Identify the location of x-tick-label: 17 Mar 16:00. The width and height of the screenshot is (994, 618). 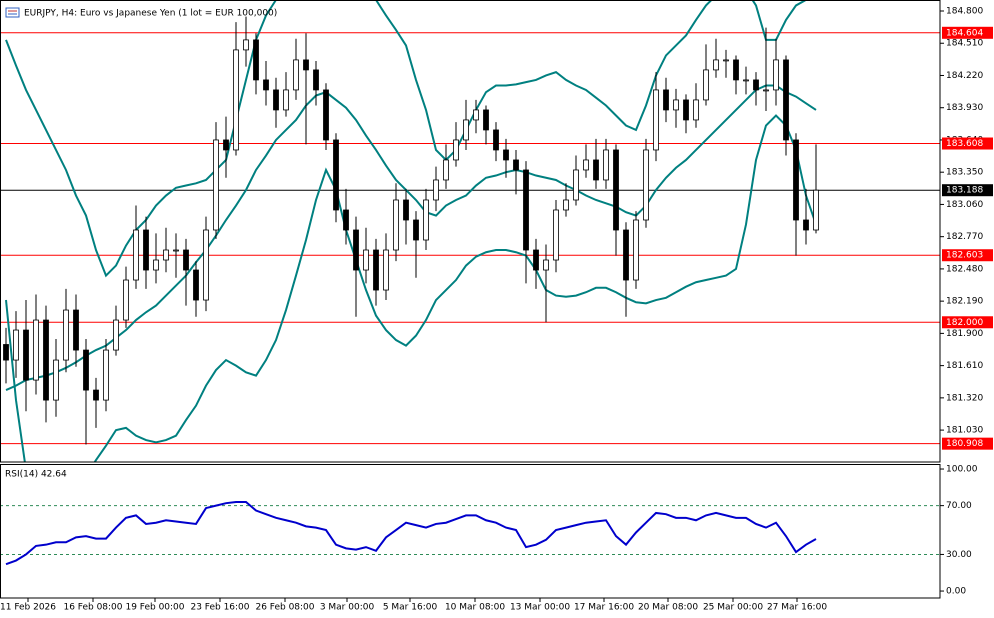
(604, 608).